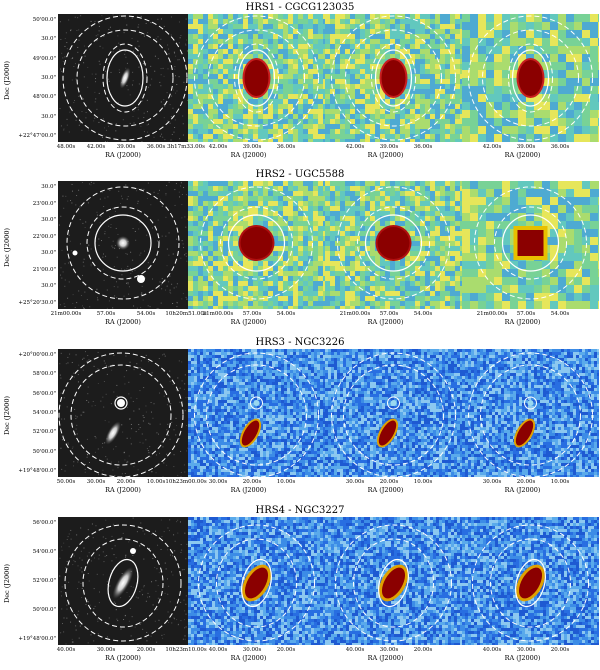  What do you see at coordinates (185, 650) in the screenshot?
I see `x-tick-label: 10h23m10.00s` at bounding box center [185, 650].